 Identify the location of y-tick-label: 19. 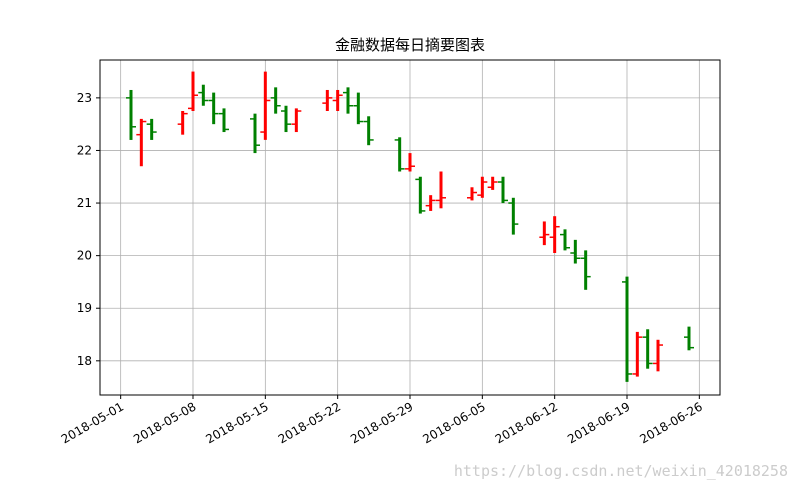
(84, 308).